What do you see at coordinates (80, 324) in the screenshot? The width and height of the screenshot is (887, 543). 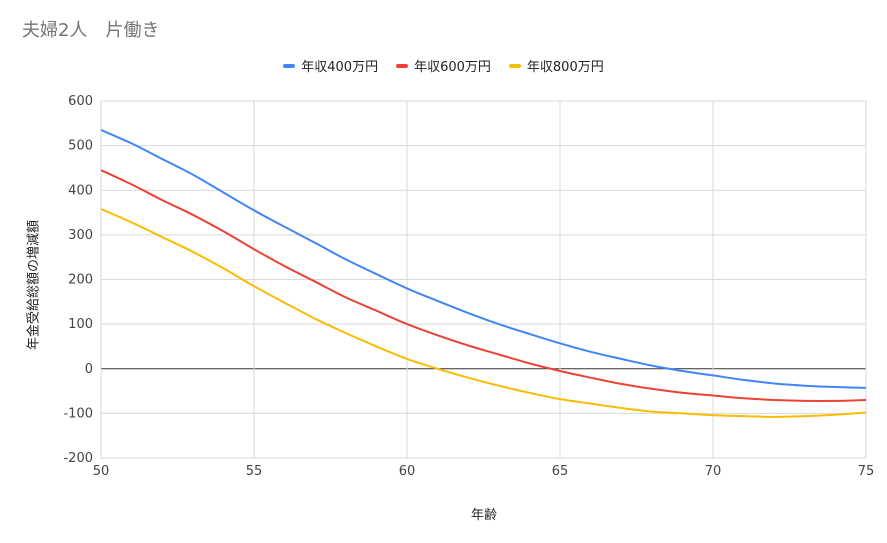 I see `y-tick-label-5: 100` at bounding box center [80, 324].